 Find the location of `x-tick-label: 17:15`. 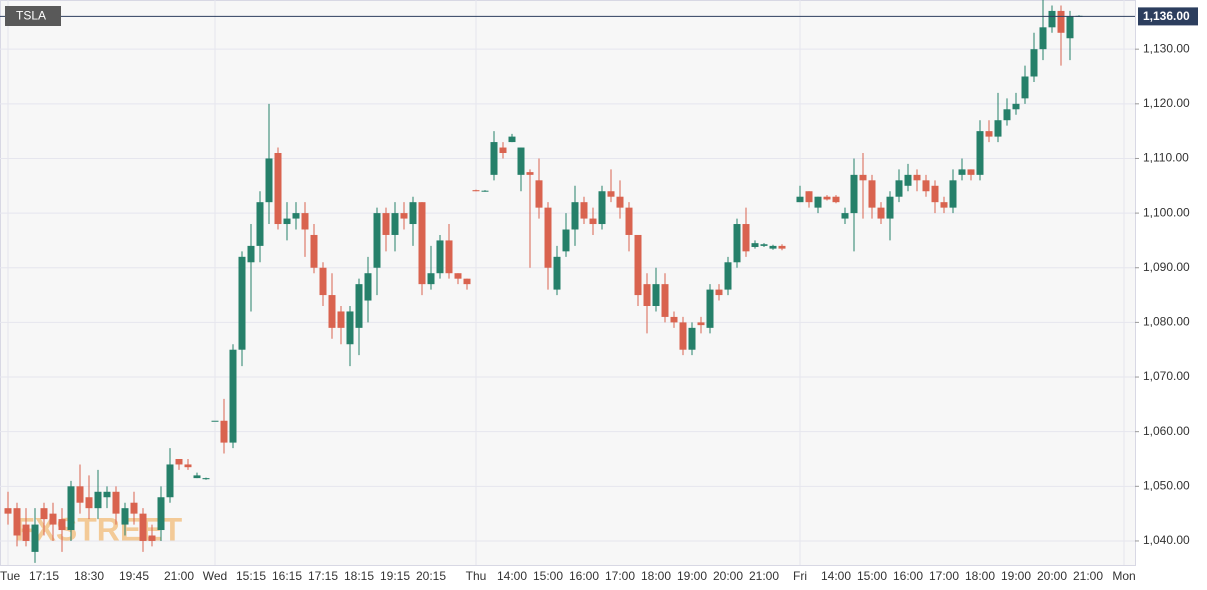

x-tick-label: 17:15 is located at coordinates (323, 576).